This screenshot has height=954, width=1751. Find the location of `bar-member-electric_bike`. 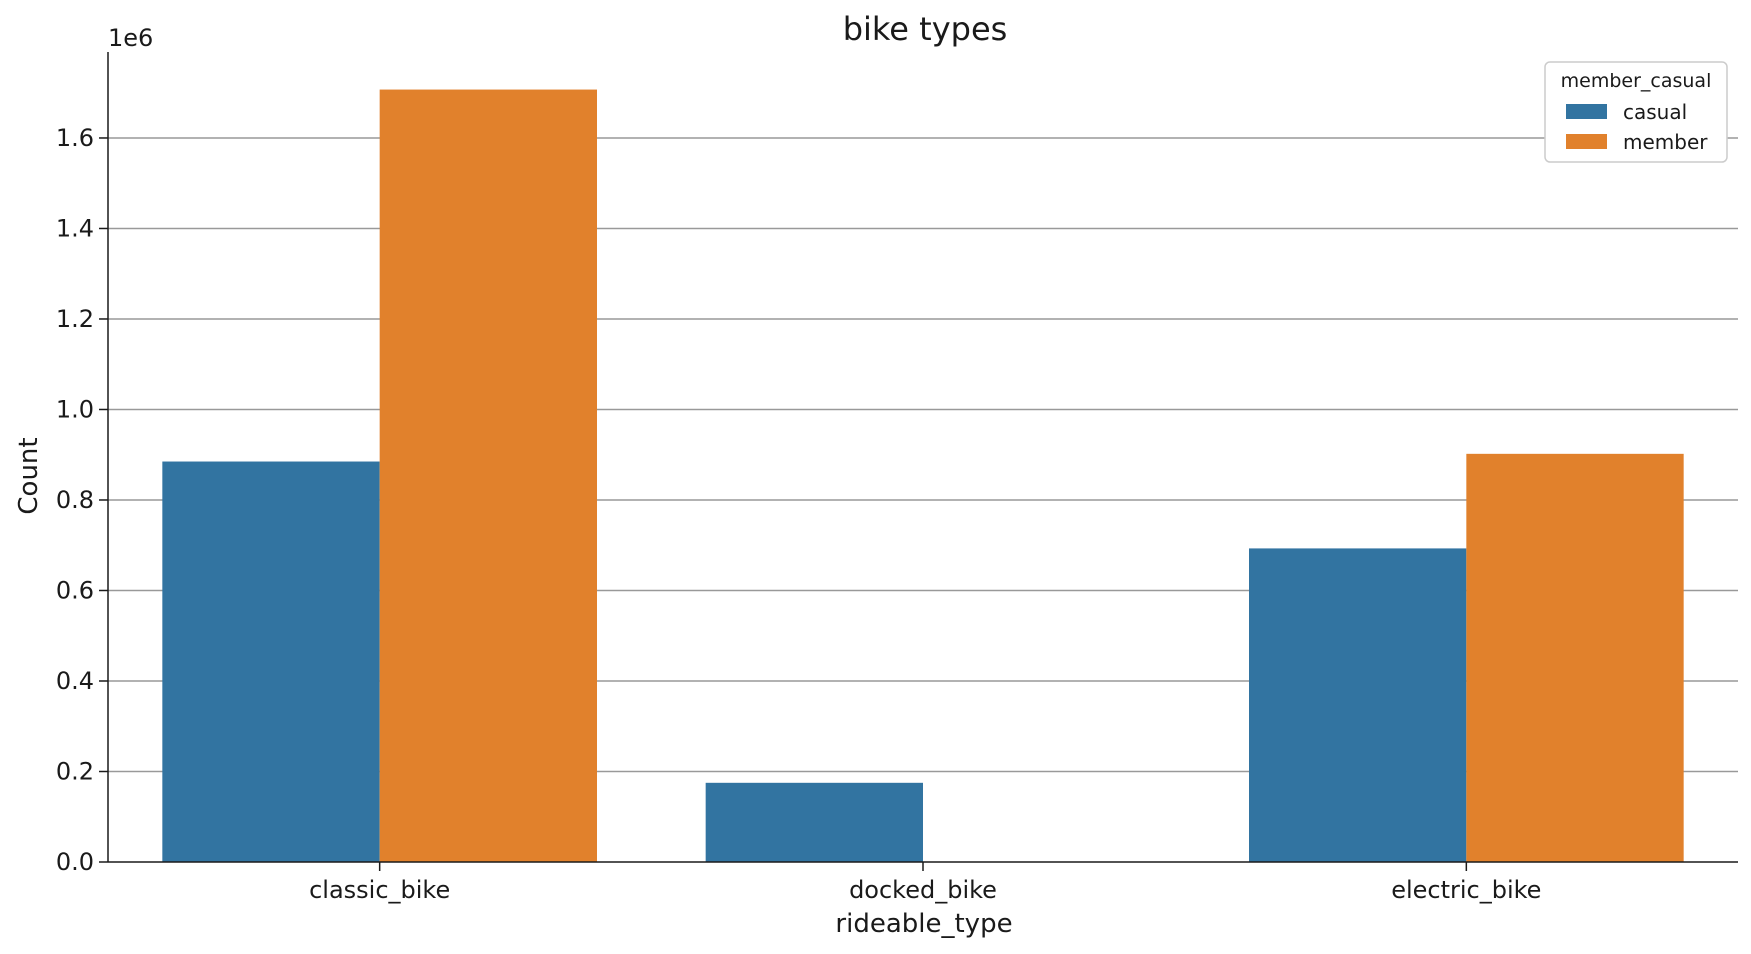

bar-member-electric_bike is located at coordinates (1575, 657).